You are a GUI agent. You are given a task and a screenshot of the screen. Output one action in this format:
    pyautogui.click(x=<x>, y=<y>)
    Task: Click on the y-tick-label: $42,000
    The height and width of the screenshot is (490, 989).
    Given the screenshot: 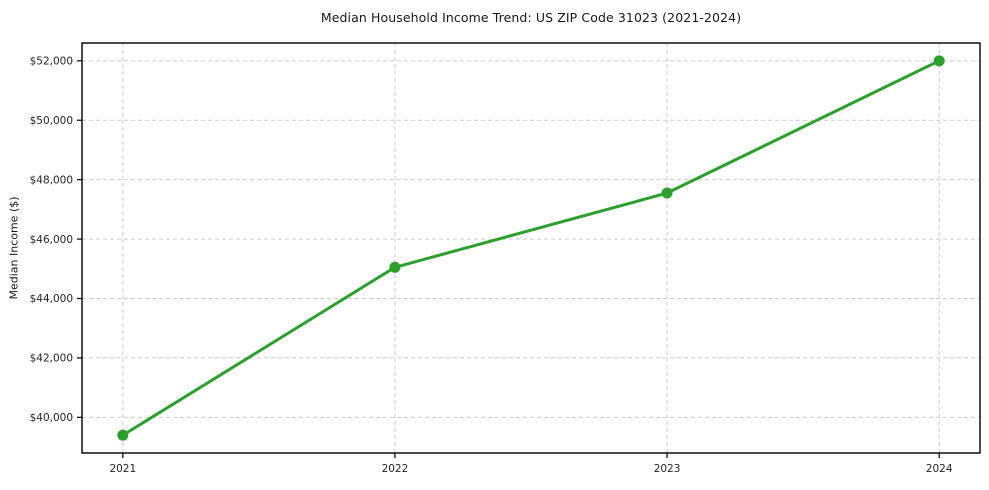 What is the action you would take?
    pyautogui.click(x=51, y=359)
    